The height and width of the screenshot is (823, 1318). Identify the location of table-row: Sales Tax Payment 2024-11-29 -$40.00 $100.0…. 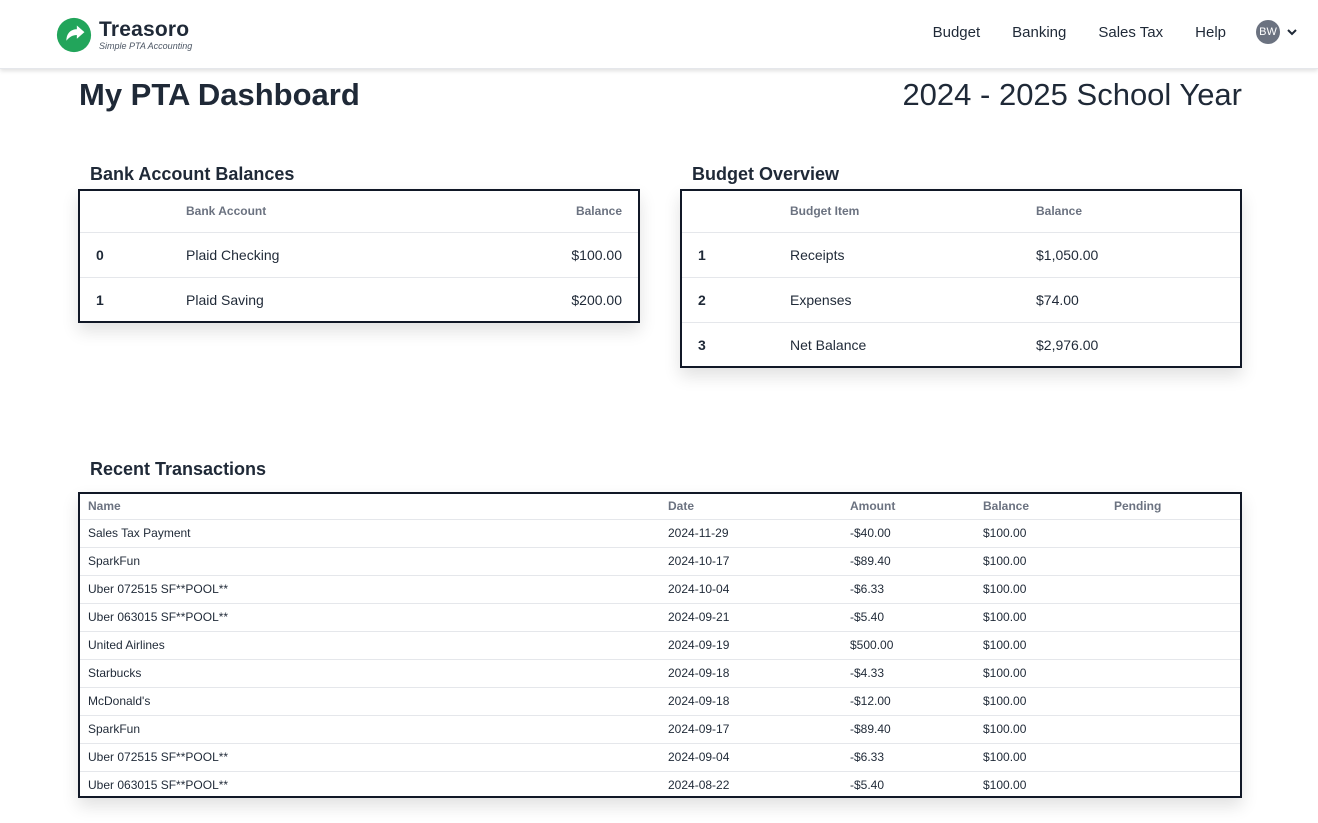
(660, 532).